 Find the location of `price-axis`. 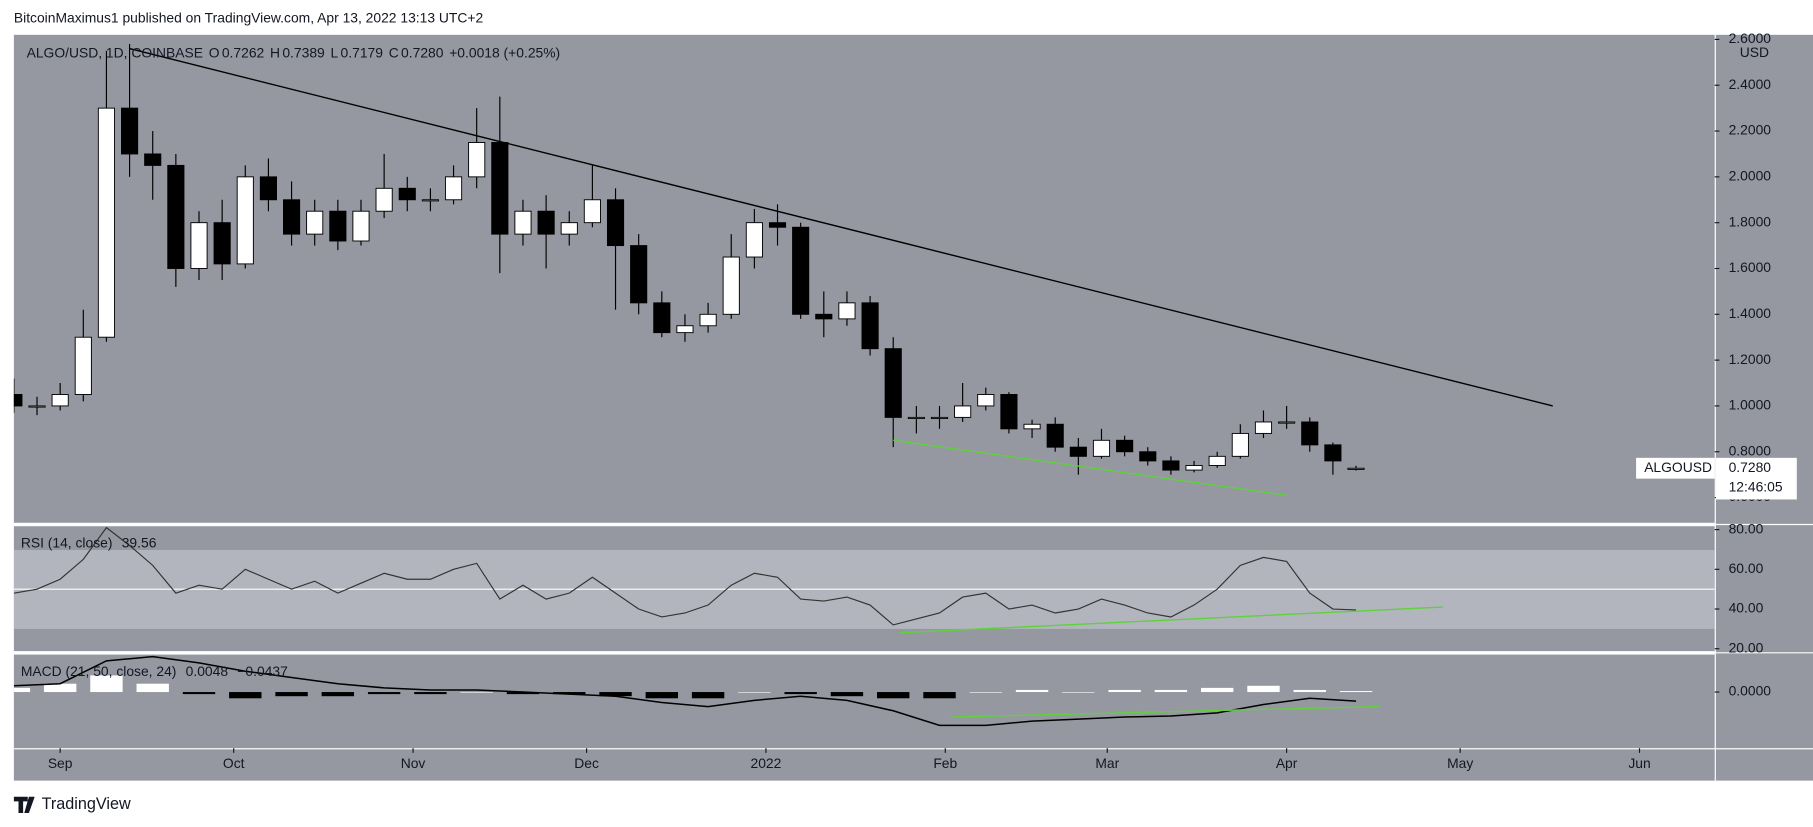

price-axis is located at coordinates (1763, 391).